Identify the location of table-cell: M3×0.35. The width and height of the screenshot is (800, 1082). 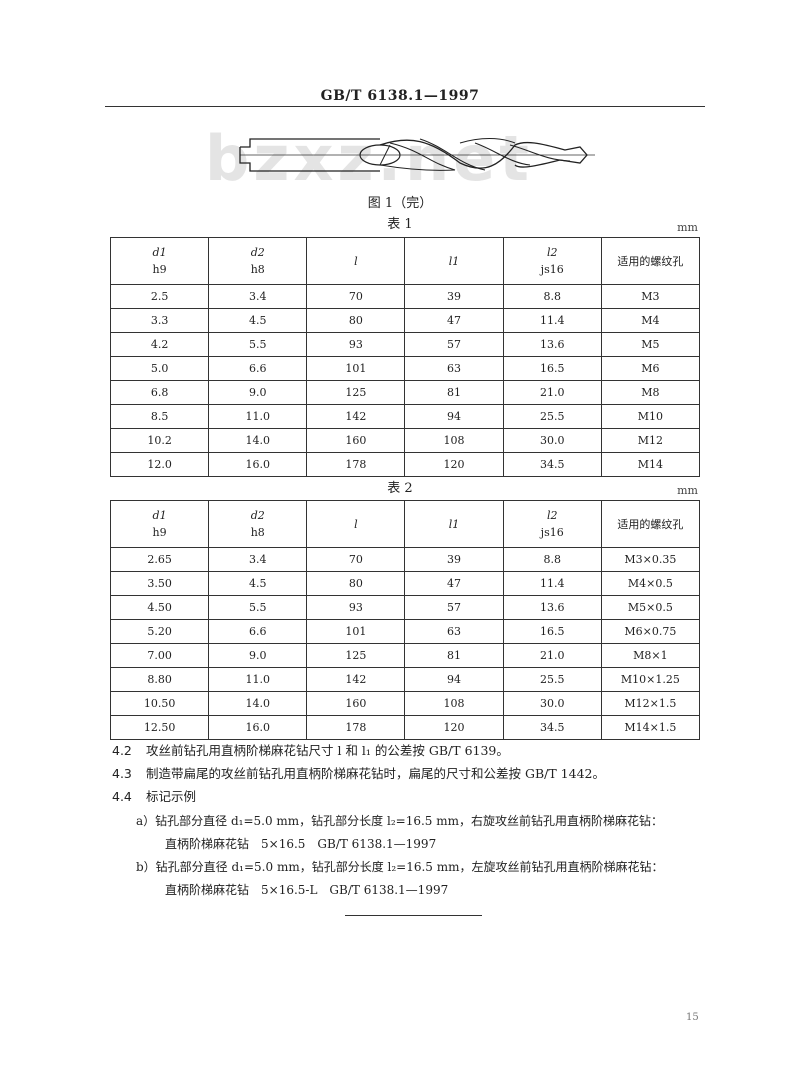
(650, 559).